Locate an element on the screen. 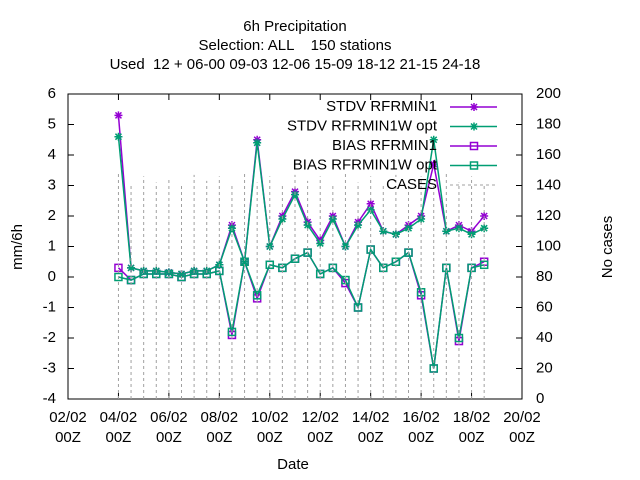  legend-label: CASES is located at coordinates (411, 184).